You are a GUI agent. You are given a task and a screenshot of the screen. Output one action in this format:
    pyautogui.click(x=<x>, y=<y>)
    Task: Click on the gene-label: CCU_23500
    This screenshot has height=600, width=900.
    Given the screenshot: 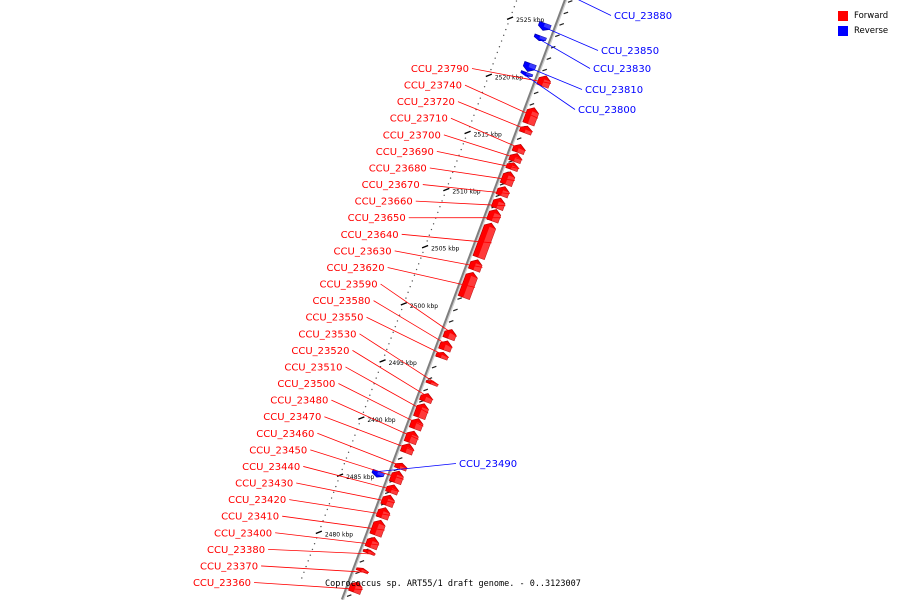 What is the action you would take?
    pyautogui.click(x=306, y=384)
    